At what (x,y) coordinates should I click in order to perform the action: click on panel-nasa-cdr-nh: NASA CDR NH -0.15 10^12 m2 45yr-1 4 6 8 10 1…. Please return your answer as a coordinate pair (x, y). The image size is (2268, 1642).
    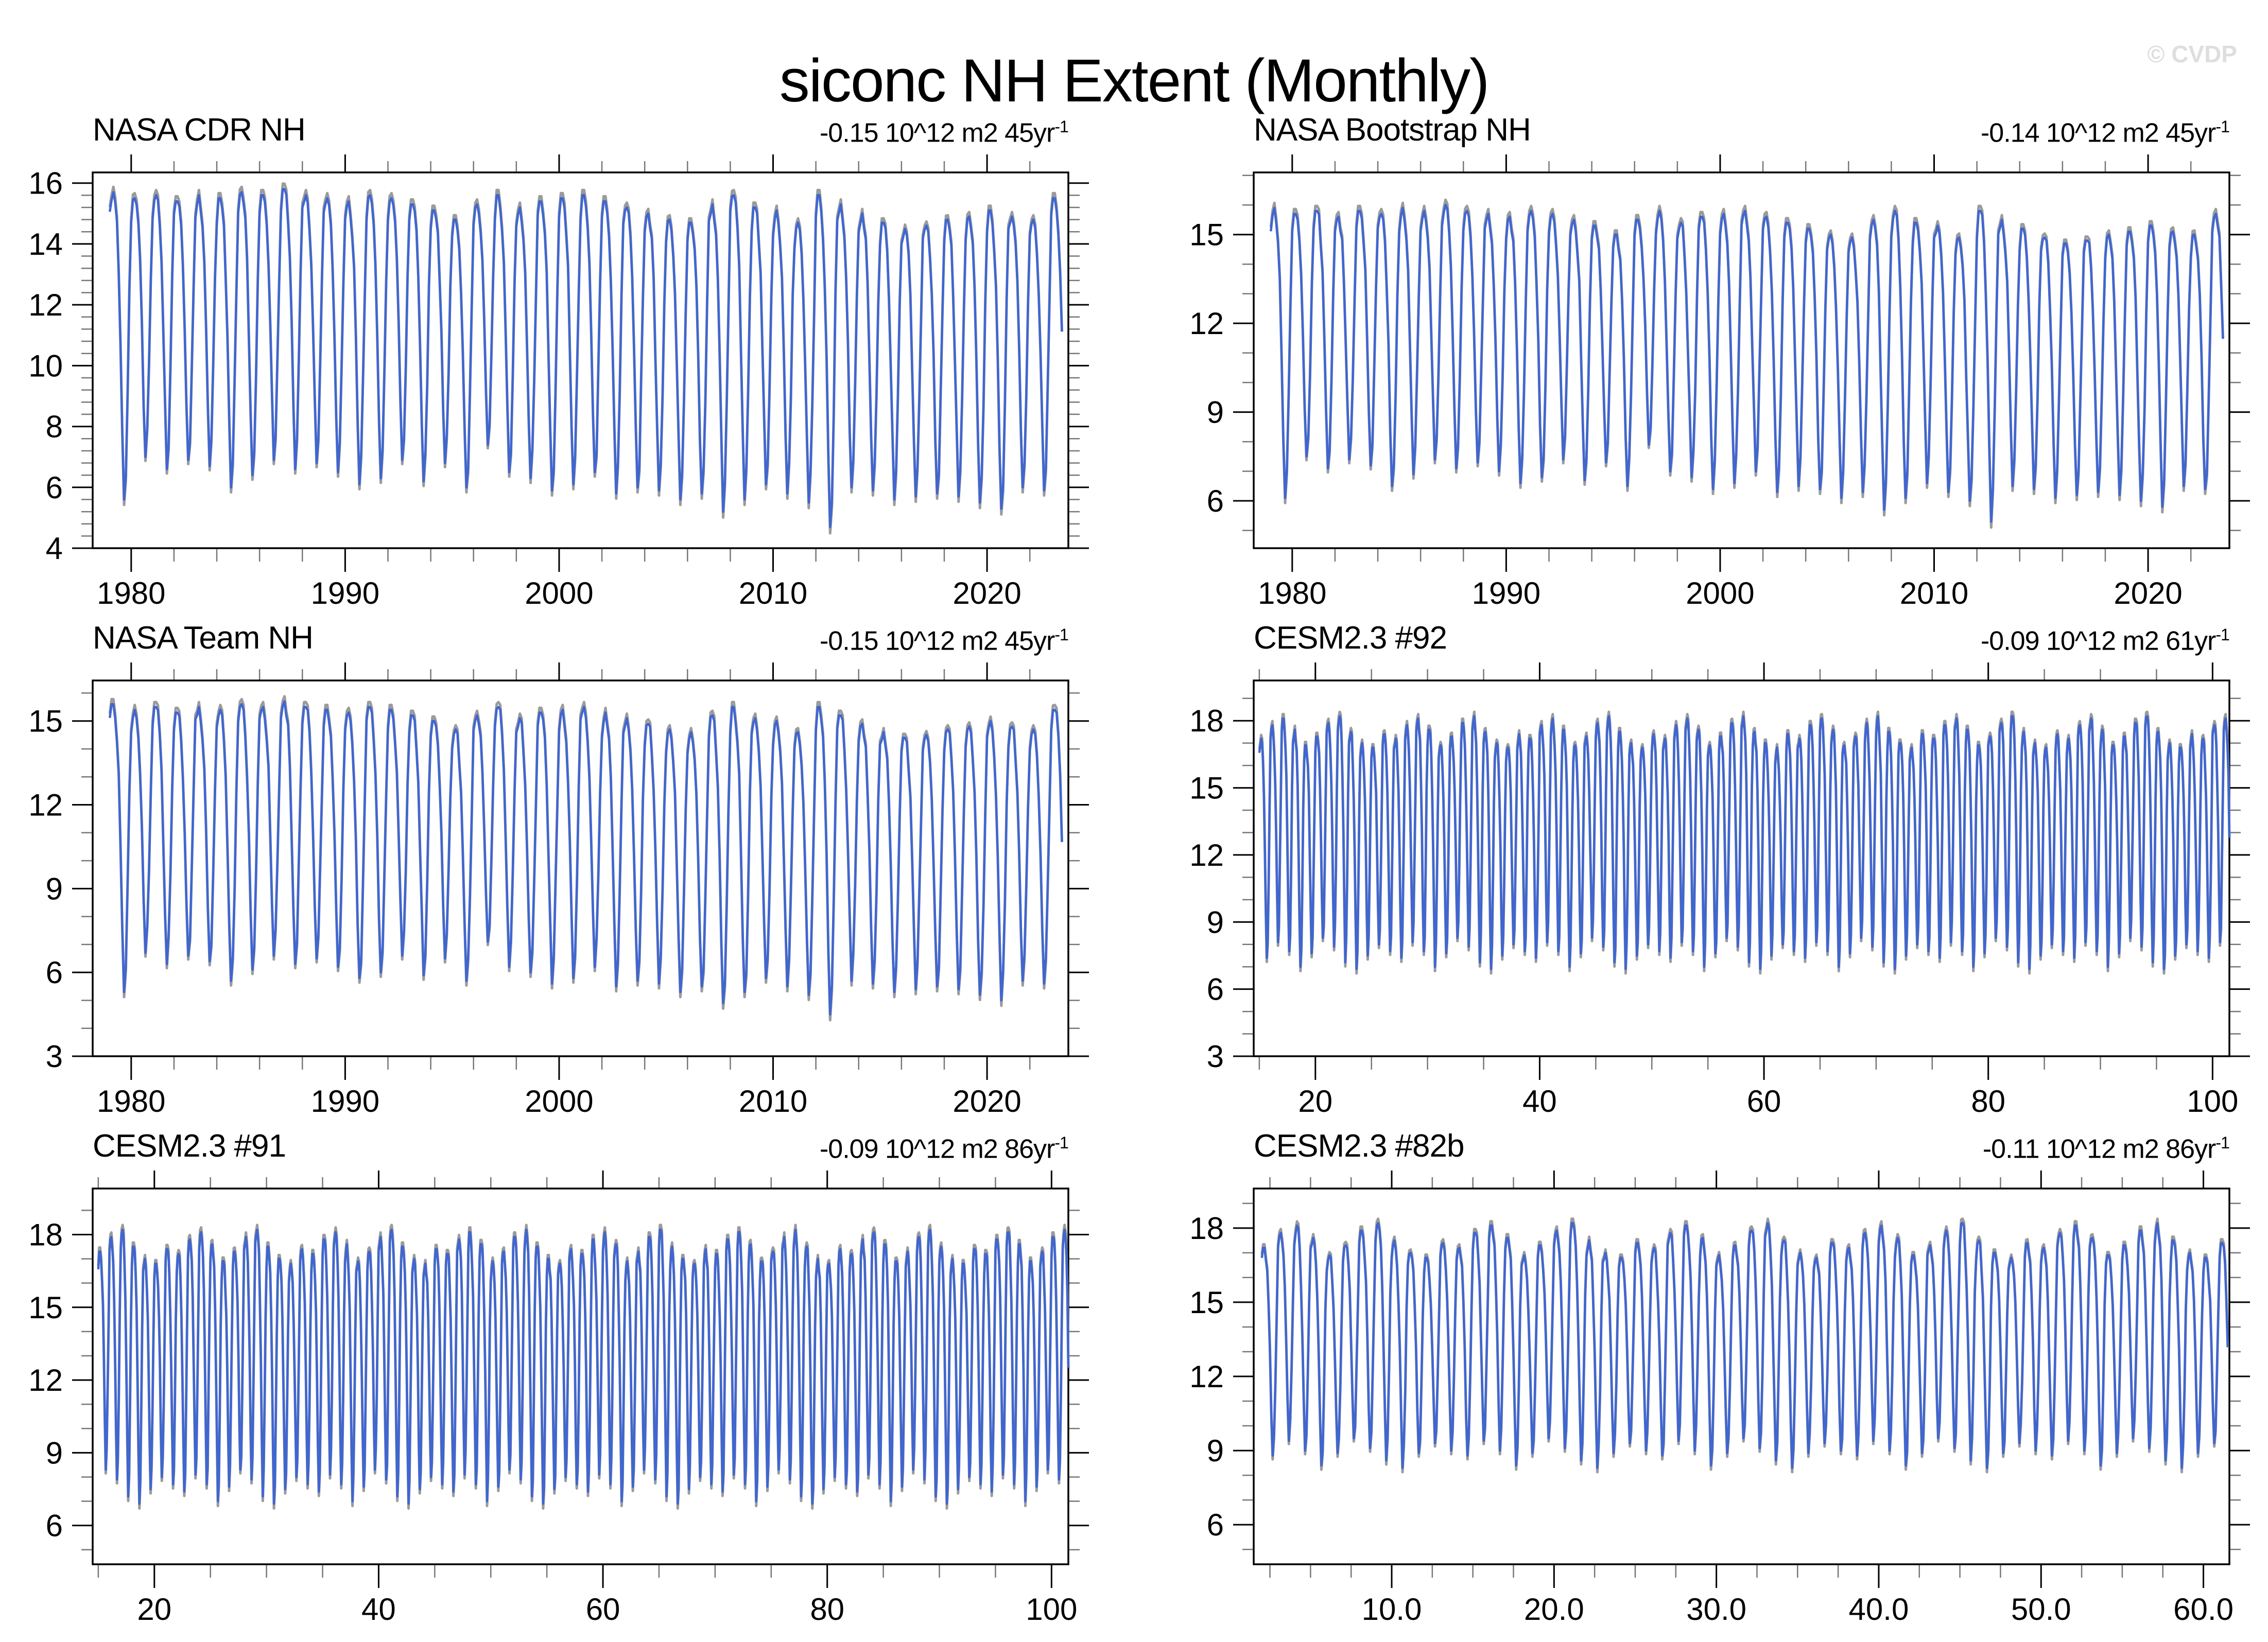
    Looking at the image, I should click on (553, 361).